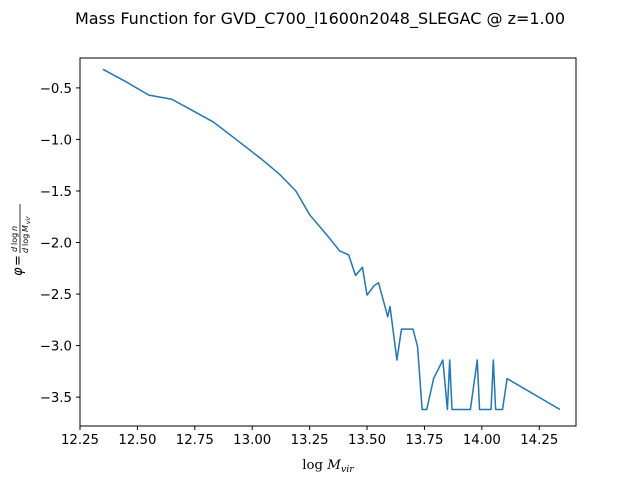 Image resolution: width=640 pixels, height=484 pixels. I want to click on svg-text: n, so click(14, 228).